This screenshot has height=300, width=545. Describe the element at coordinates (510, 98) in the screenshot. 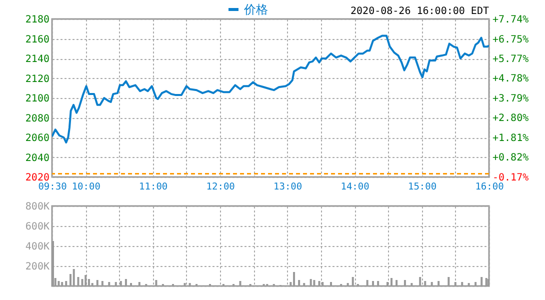

I see `y2-tick-label: +3.79%` at that location.